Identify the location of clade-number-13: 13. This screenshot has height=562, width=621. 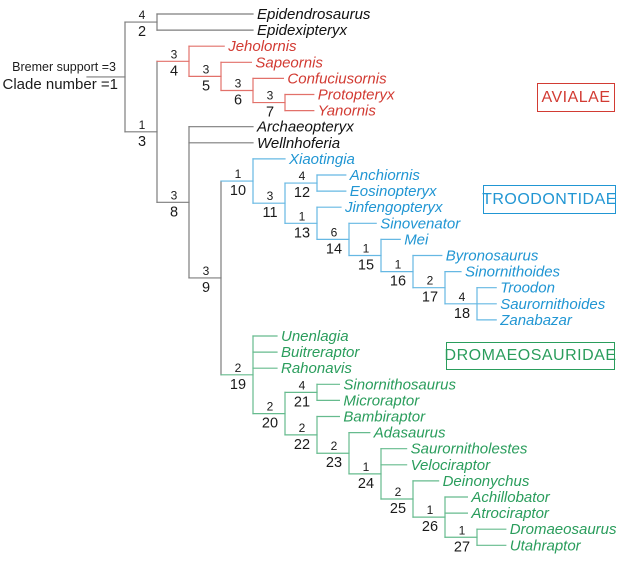
(302, 233).